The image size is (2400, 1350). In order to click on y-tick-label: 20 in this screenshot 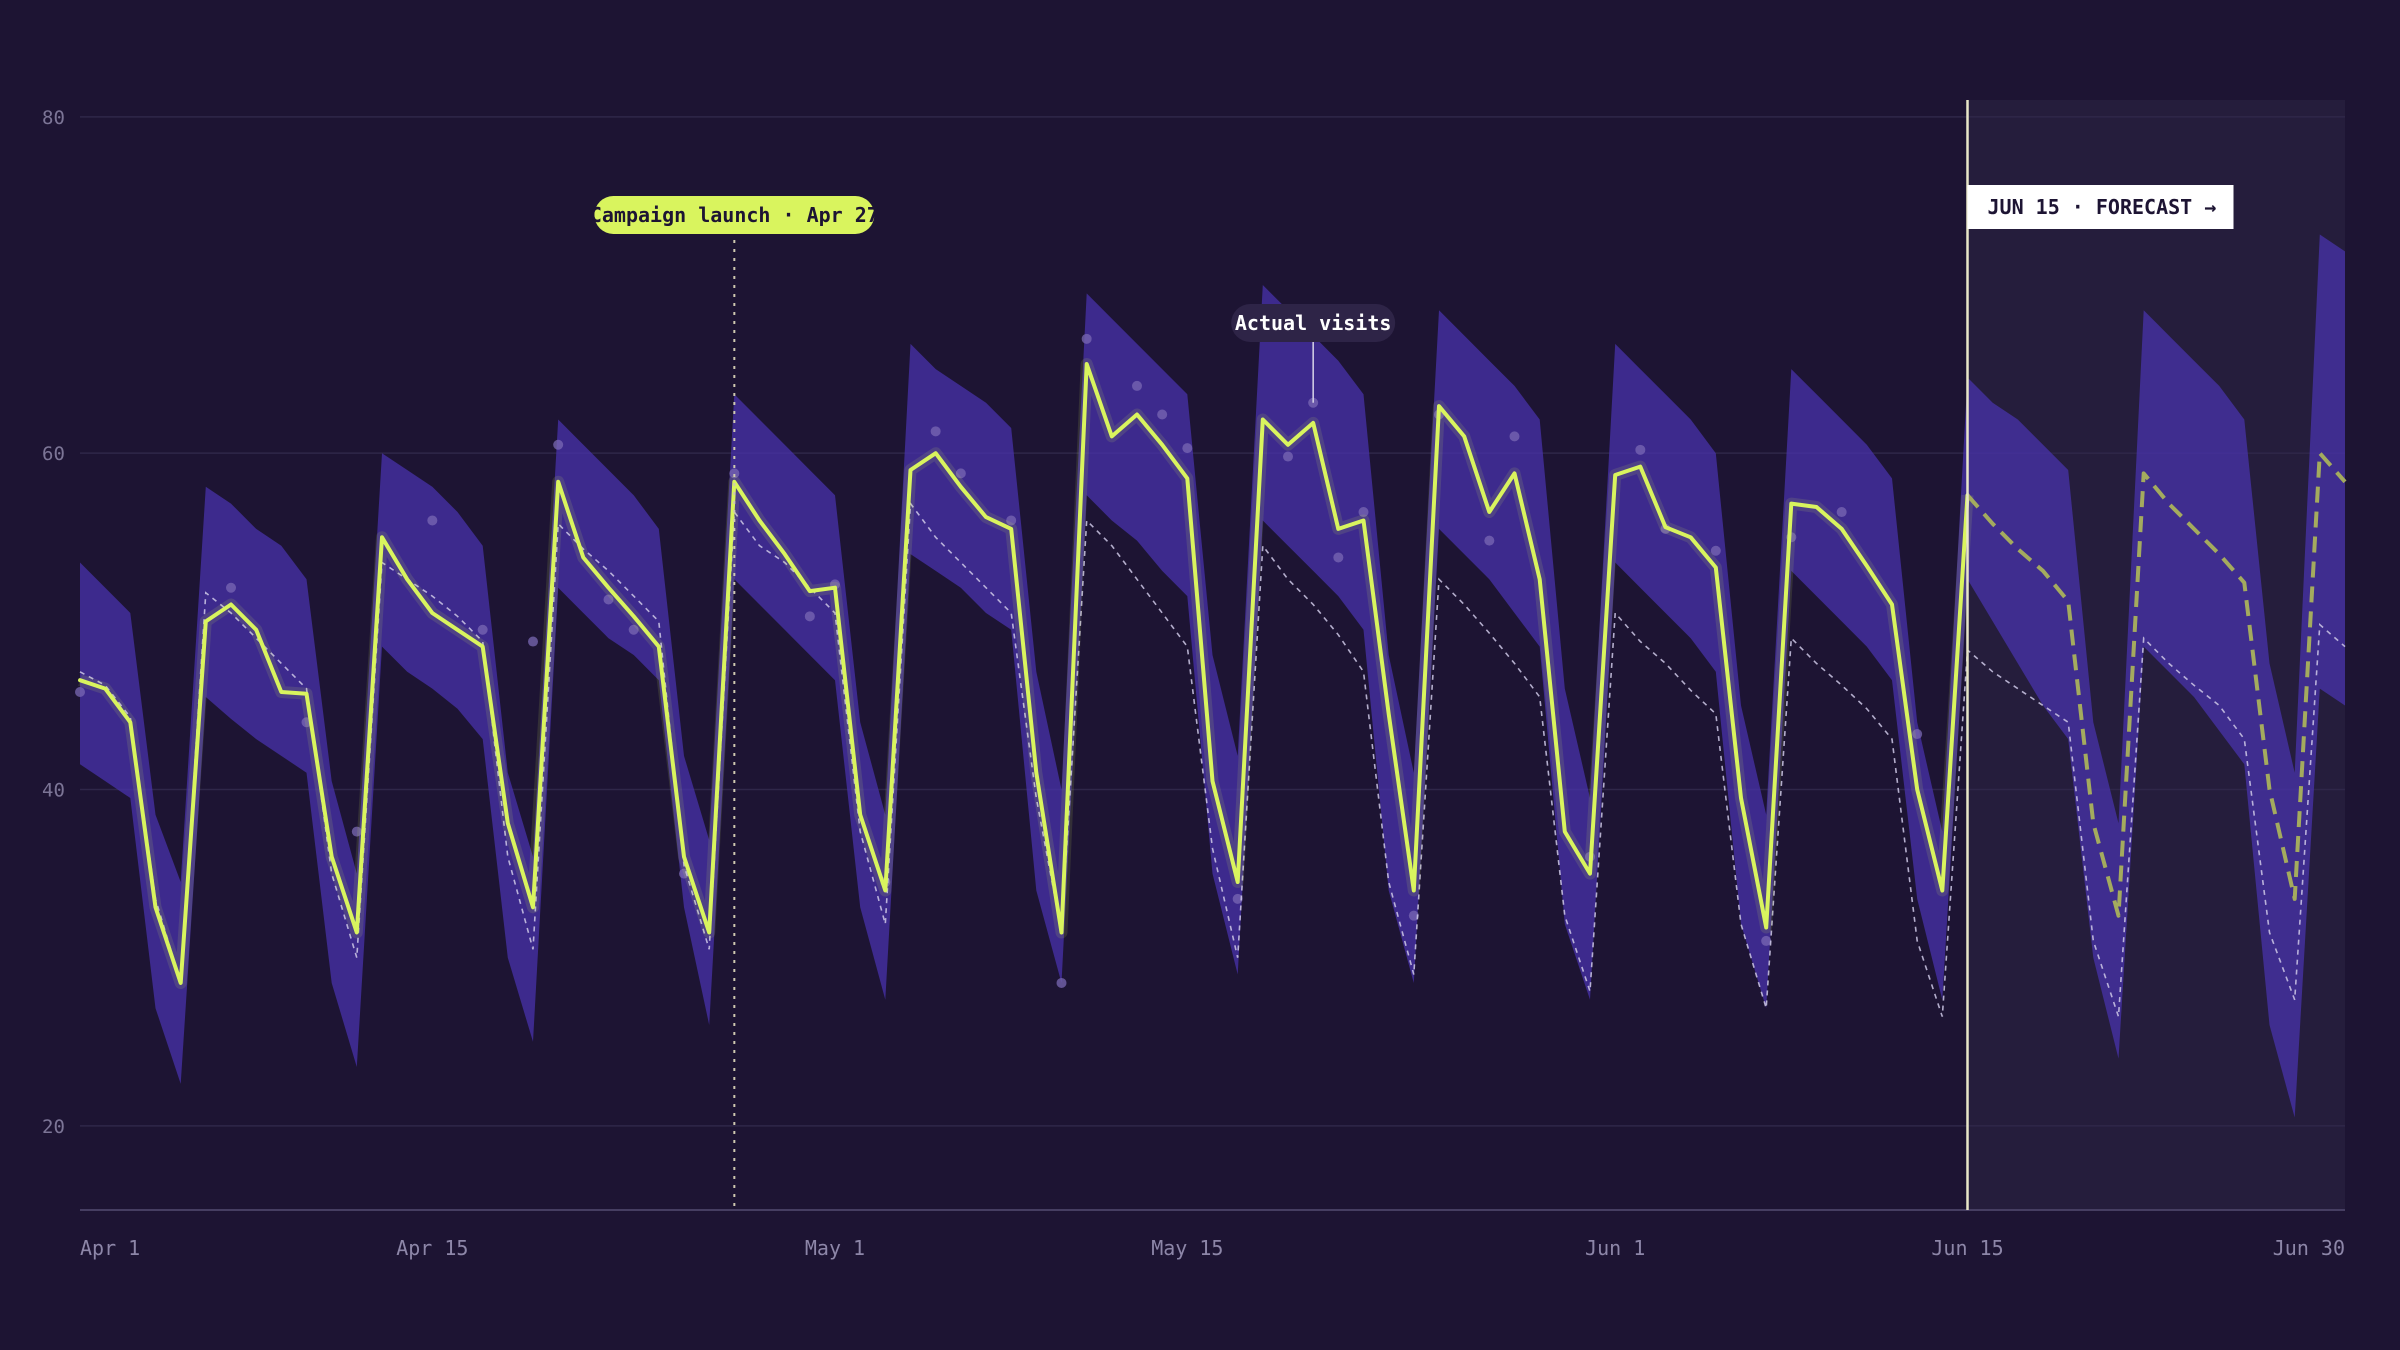, I will do `click(53, 1127)`.